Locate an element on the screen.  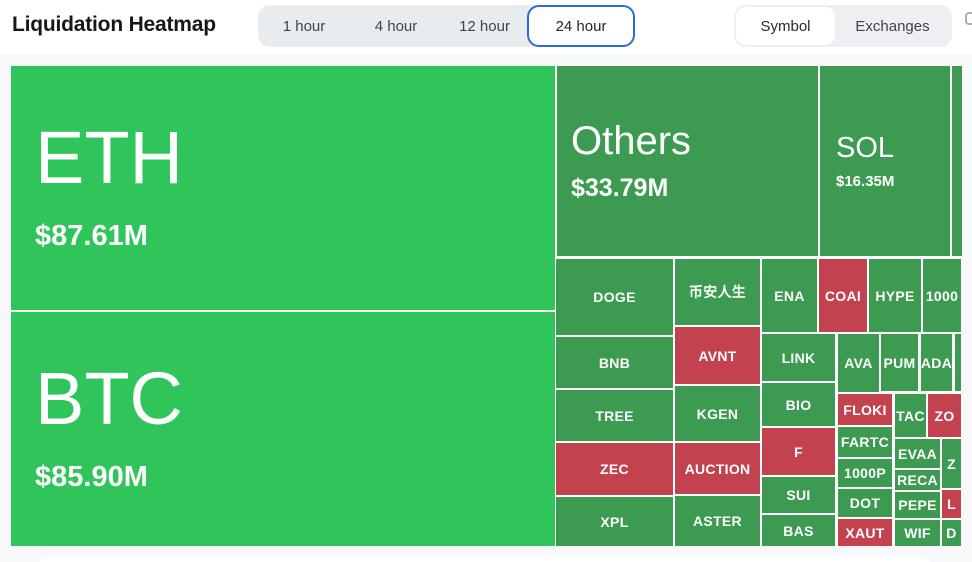
tile-symbol-label: BIO is located at coordinates (798, 404).